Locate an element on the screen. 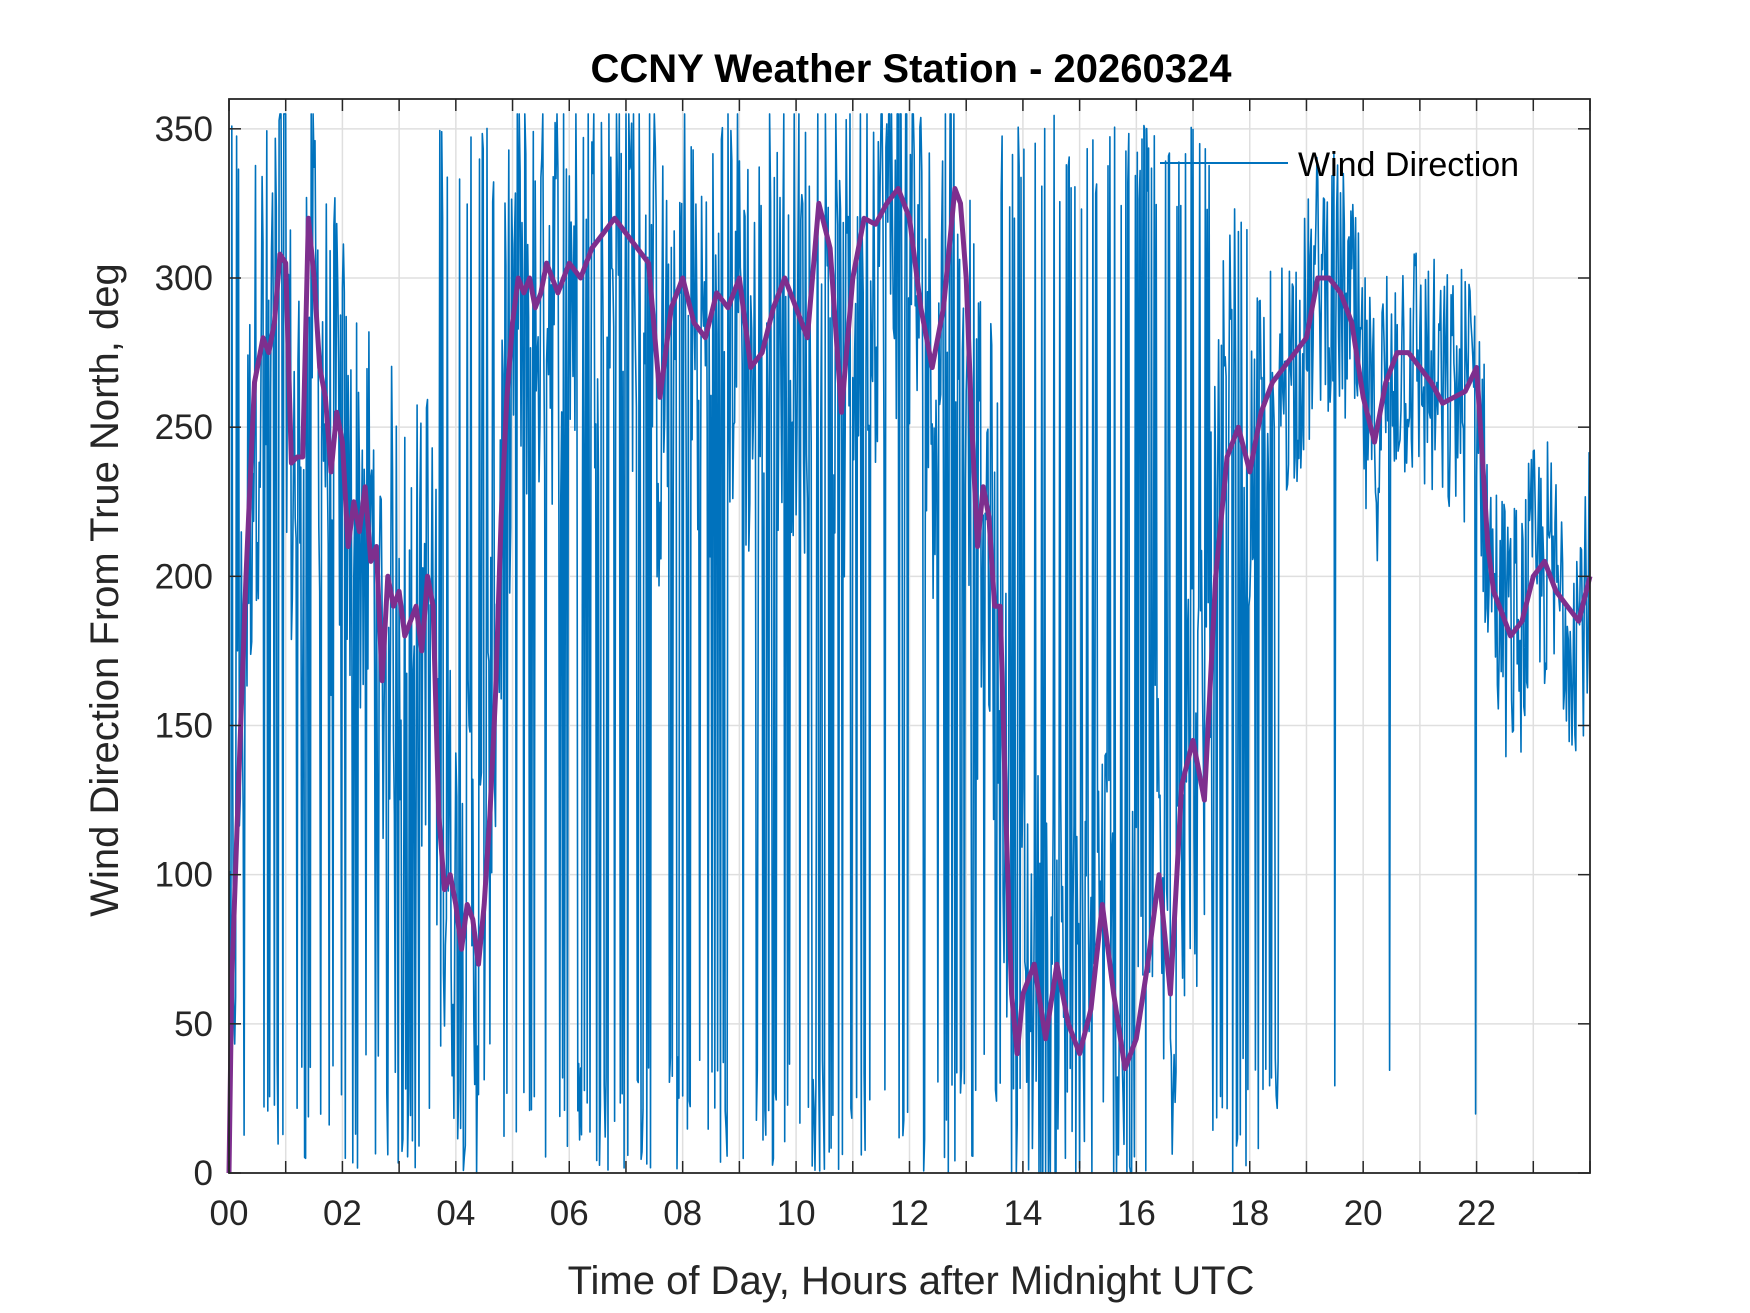 This screenshot has width=1750, height=1313. chart-title: CCNY Weather Station - 20260324 is located at coordinates (912, 69).